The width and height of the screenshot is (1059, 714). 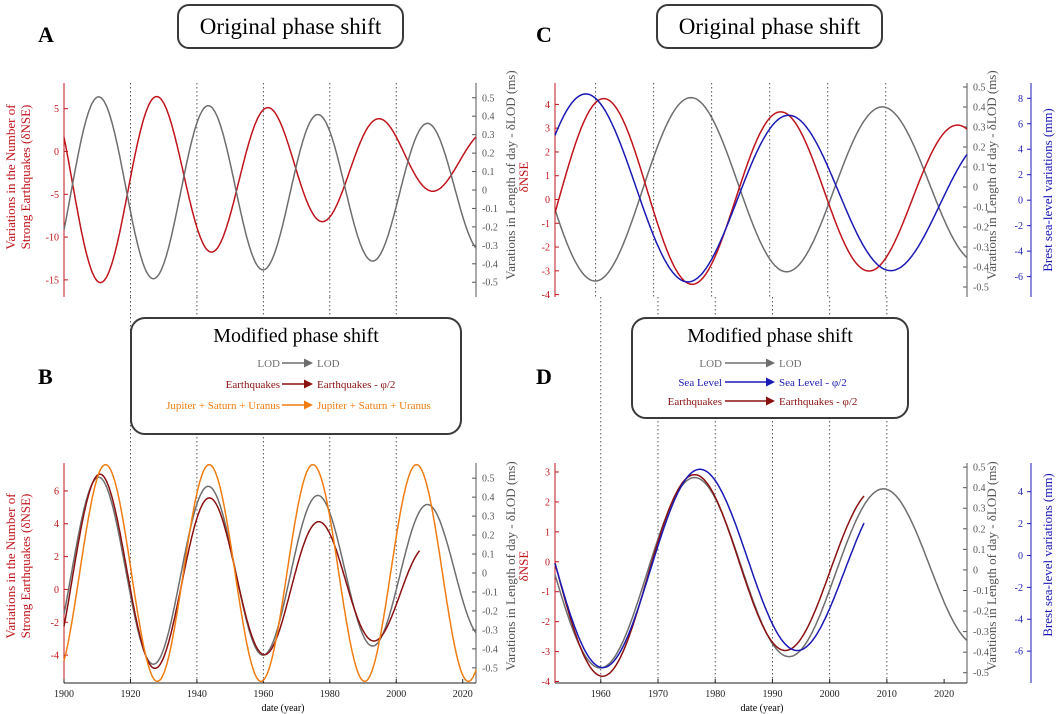 What do you see at coordinates (975, 570) in the screenshot?
I see `lod-tick-label-d: 0` at bounding box center [975, 570].